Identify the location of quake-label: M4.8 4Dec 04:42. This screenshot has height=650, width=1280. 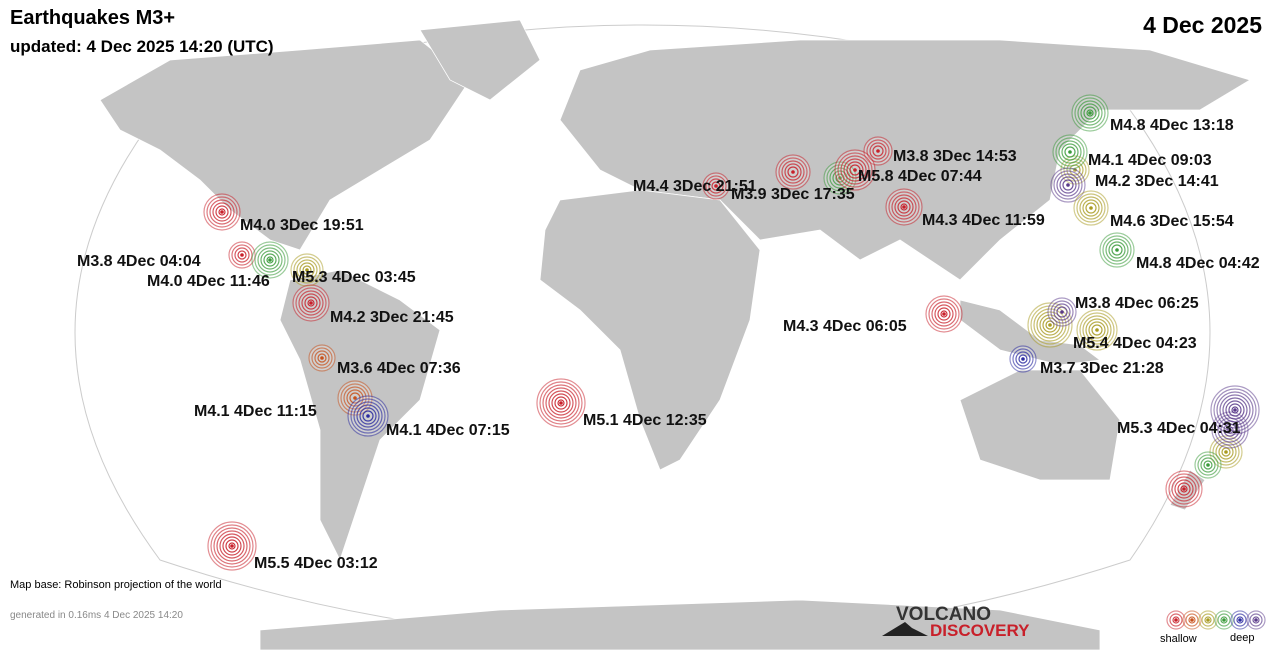
(1198, 263).